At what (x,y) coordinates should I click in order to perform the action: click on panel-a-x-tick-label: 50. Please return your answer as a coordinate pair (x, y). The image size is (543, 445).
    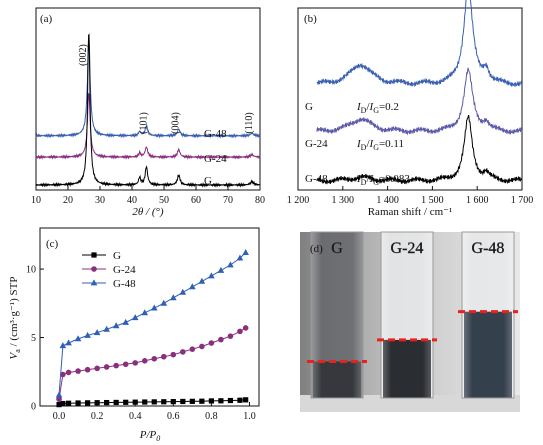
    Looking at the image, I should click on (164, 200).